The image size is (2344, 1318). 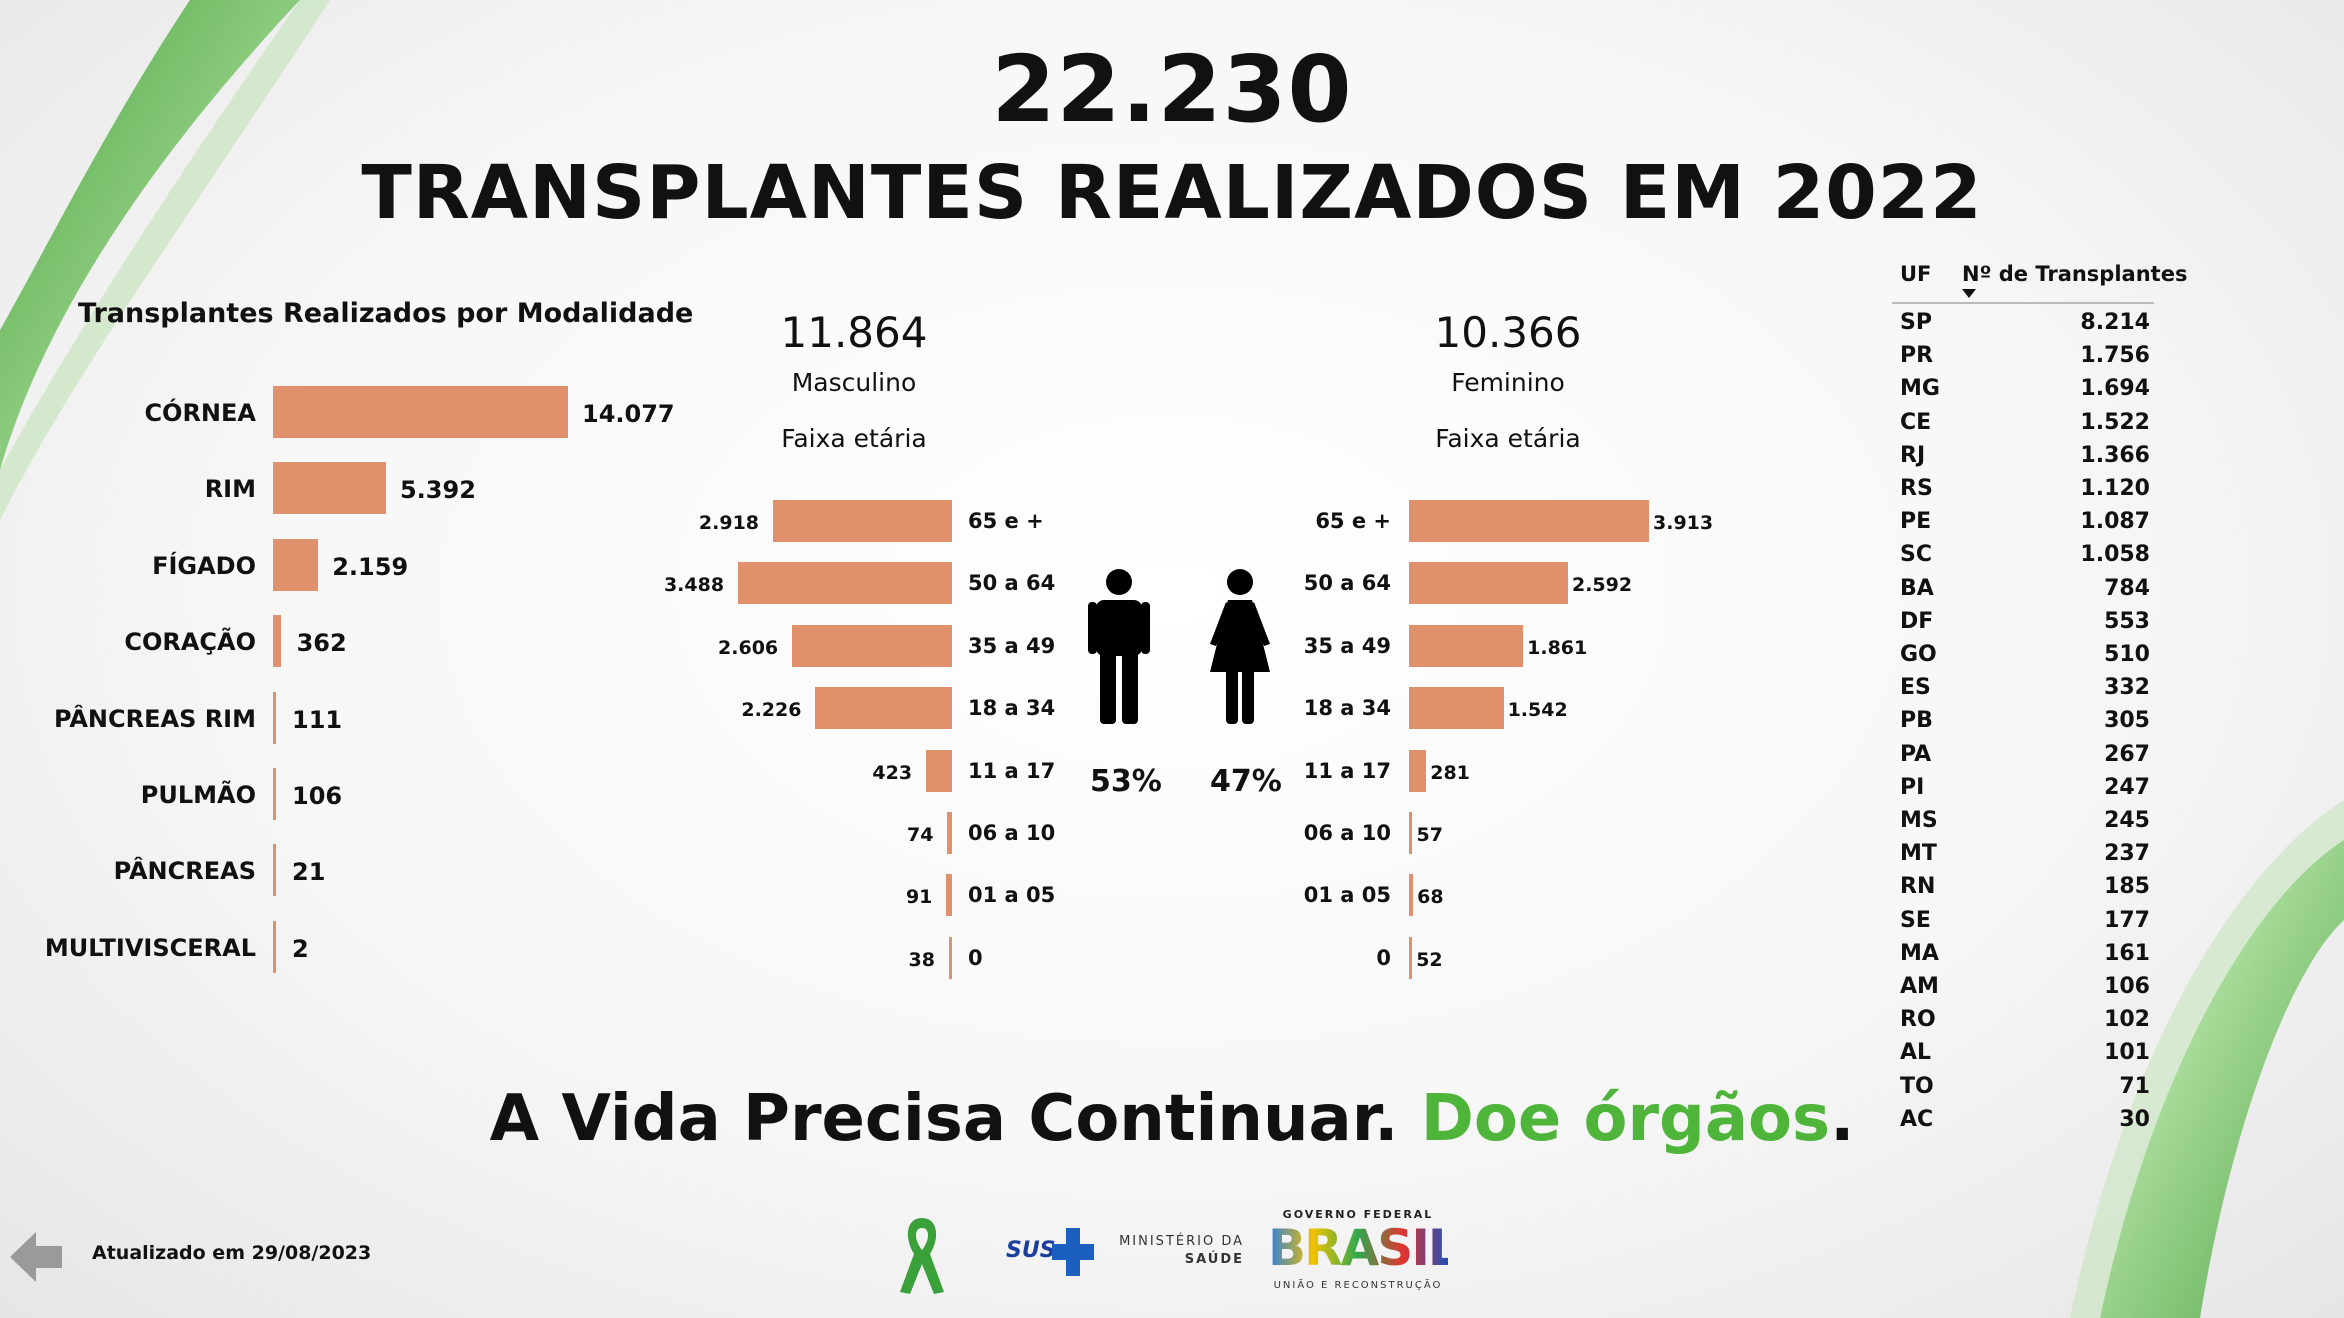 I want to click on arrow-left-icon, so click(x=36, y=1257).